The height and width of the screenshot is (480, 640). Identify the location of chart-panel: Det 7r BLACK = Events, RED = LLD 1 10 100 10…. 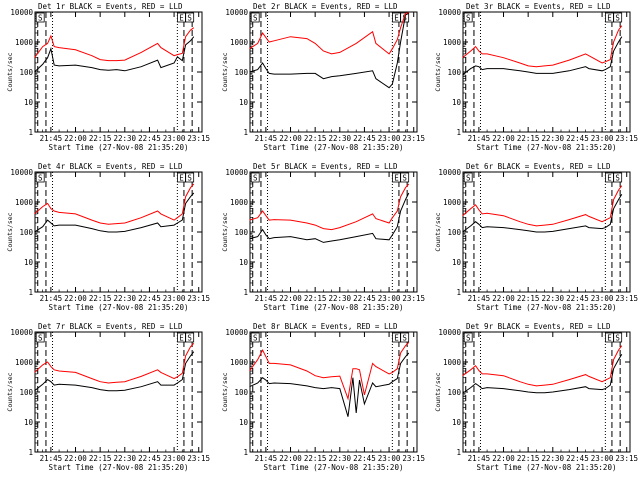
(108, 397).